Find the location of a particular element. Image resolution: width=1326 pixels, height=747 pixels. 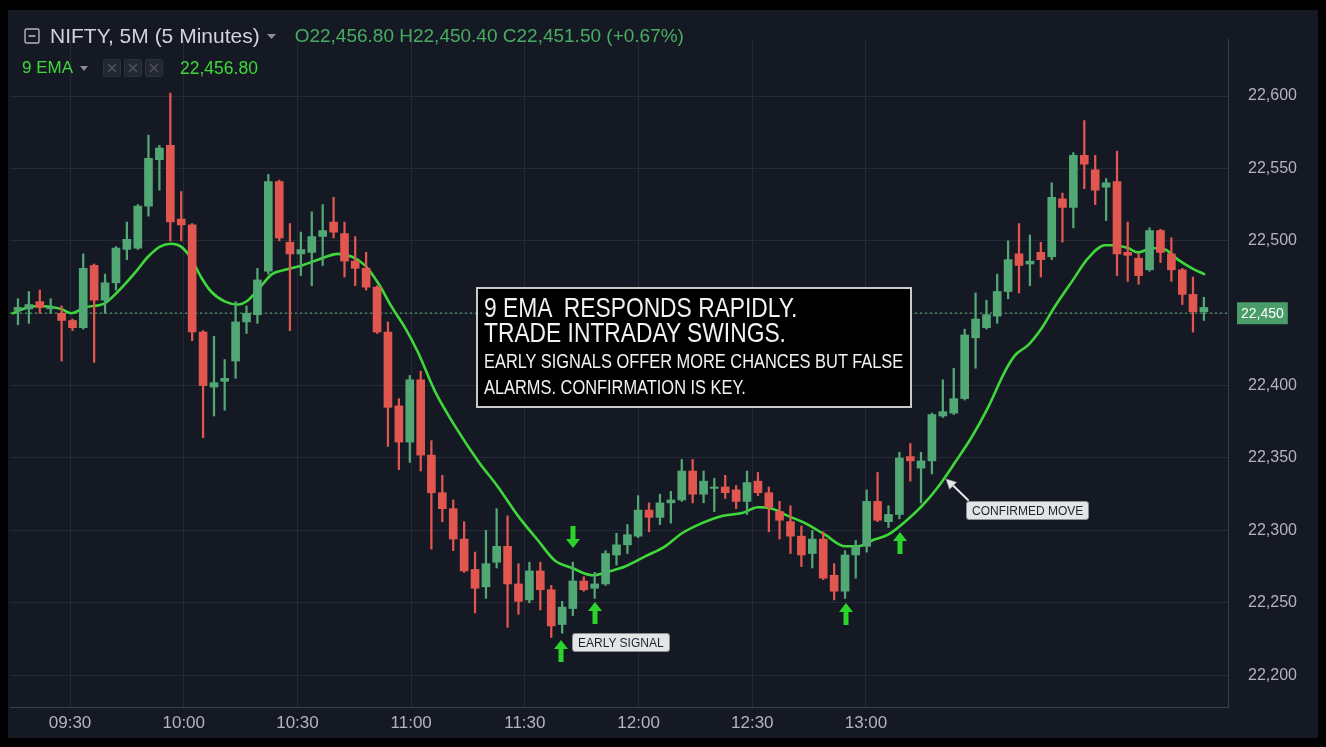

x-tick-label: 11:00 is located at coordinates (411, 722).